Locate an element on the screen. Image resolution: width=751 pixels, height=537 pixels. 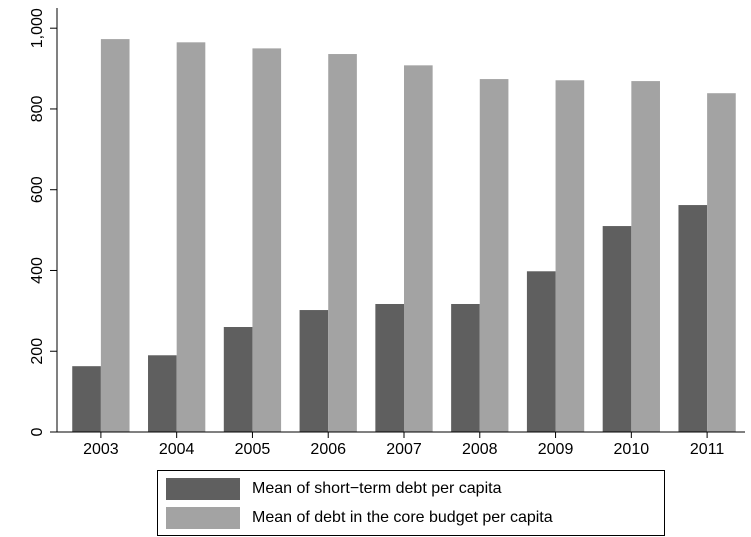
x-tick-label: 2004 is located at coordinates (177, 449).